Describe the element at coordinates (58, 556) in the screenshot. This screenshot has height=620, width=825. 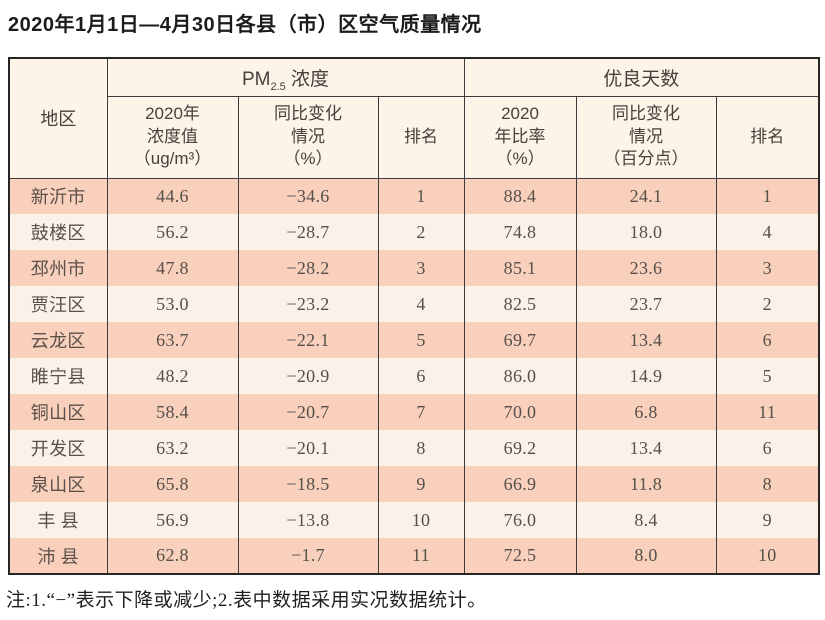
I see `region-name: 沛 县` at that location.